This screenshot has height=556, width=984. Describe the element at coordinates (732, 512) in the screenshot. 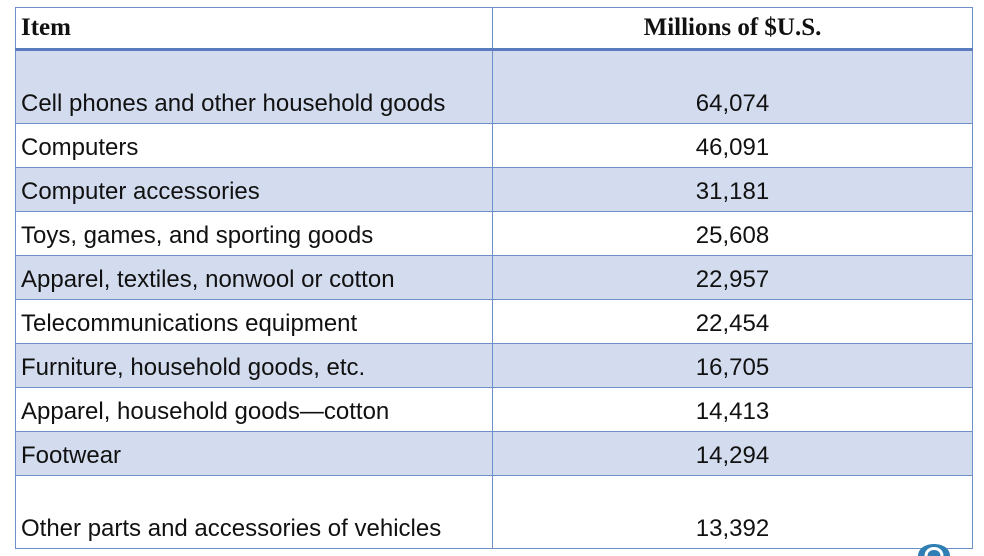

I see `value-cell: 13,392` at that location.